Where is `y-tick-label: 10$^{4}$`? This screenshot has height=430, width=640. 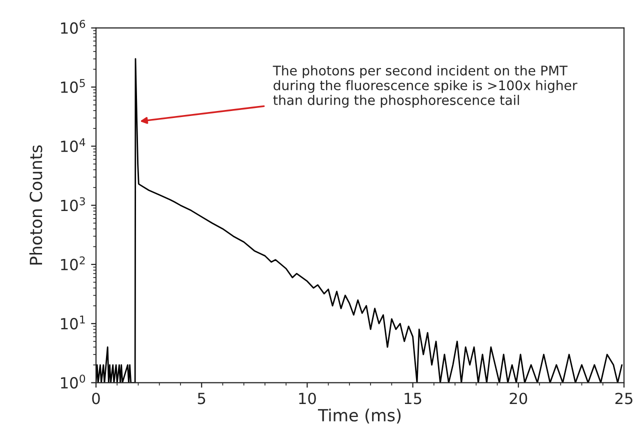 y-tick-label: 10$^{4}$ is located at coordinates (73, 145).